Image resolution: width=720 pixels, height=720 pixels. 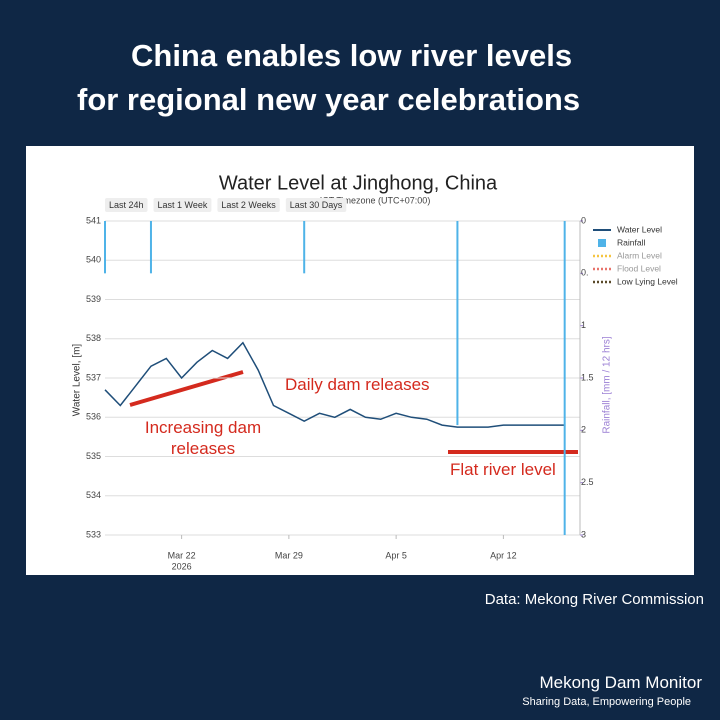 What do you see at coordinates (182, 566) in the screenshot?
I see `x-axis-year: 2026` at bounding box center [182, 566].